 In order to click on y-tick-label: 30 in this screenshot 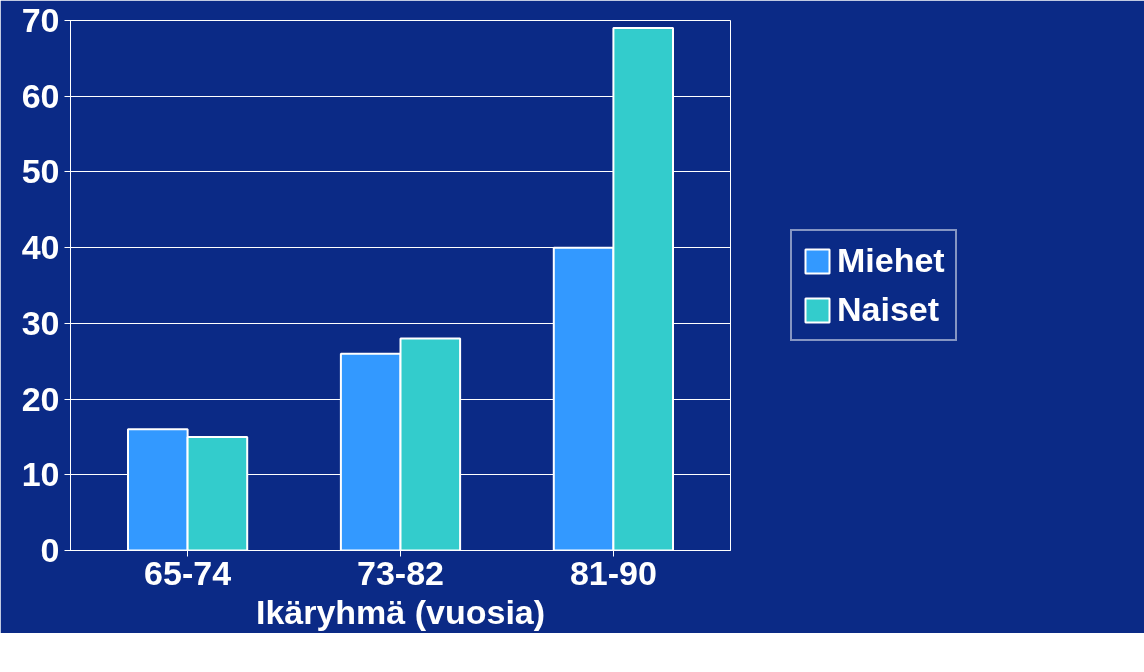, I will do `click(40, 322)`.